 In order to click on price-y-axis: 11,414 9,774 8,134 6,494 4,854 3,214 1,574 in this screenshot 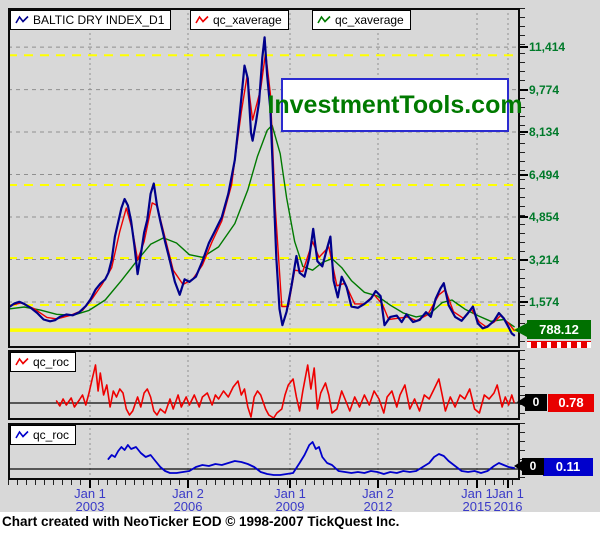, I will do `click(560, 178)`.